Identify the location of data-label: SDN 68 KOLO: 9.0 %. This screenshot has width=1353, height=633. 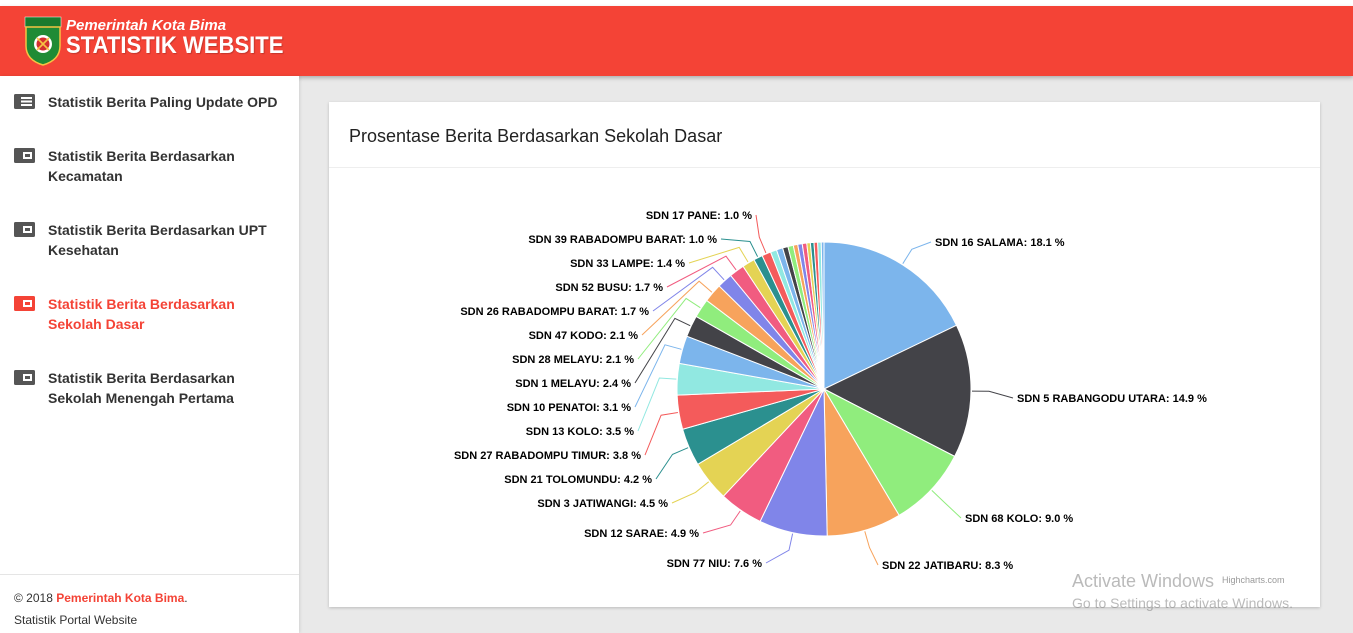
(1019, 519).